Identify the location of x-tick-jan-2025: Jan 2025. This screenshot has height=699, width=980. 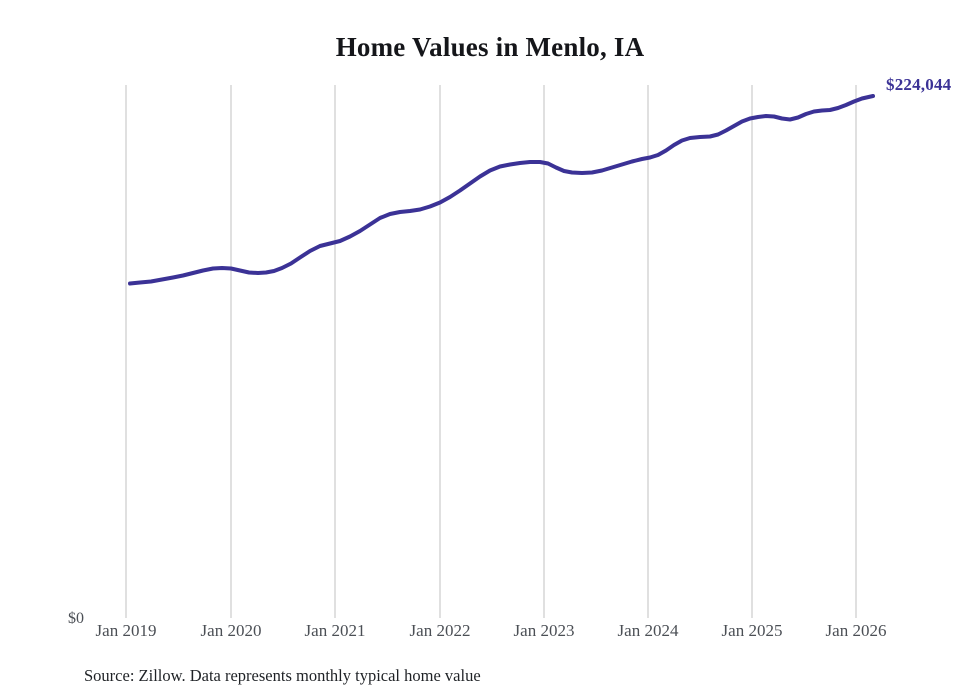
(752, 630).